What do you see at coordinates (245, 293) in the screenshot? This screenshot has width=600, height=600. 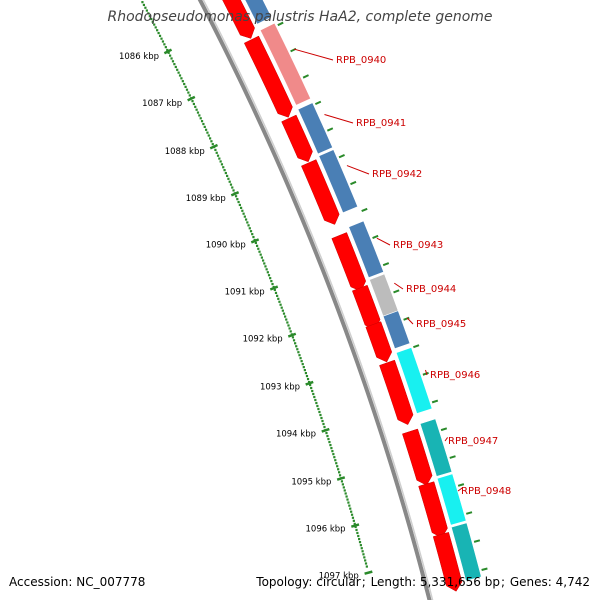 I see `ruler-label: 1091 kbp` at bounding box center [245, 293].